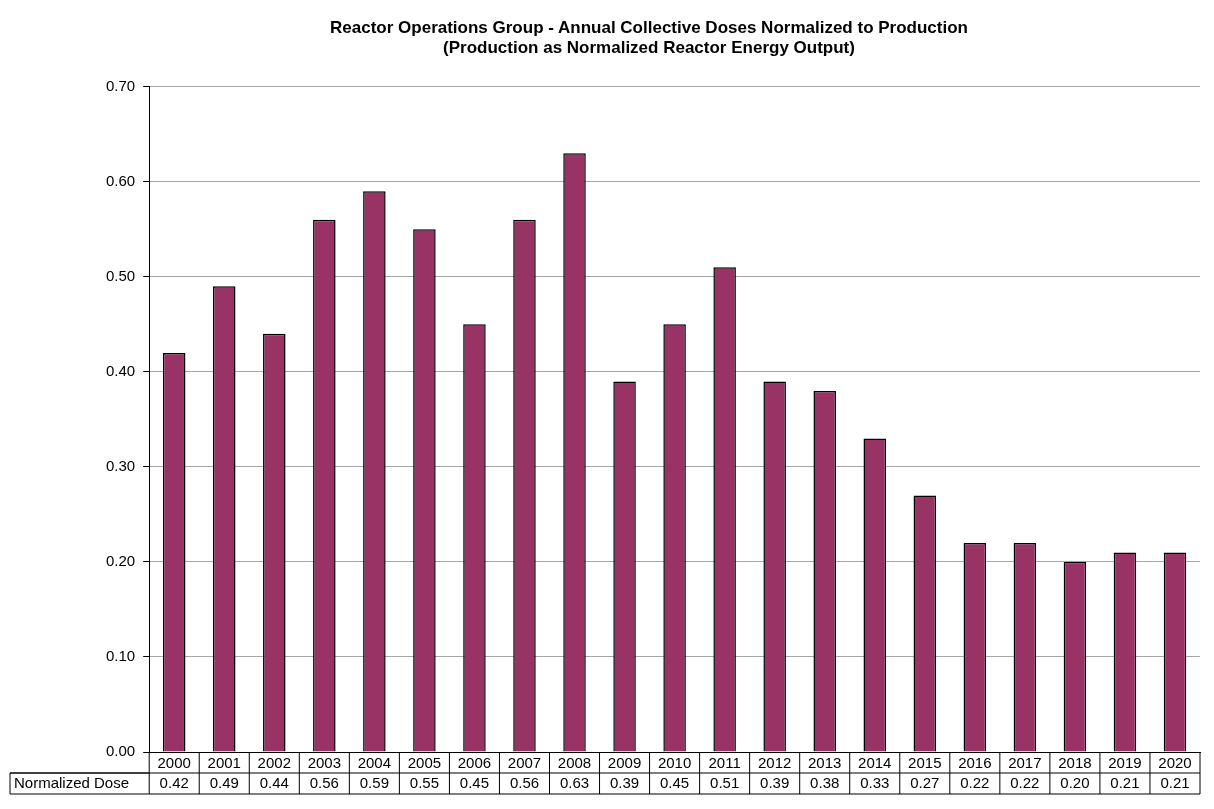 This screenshot has height=809, width=1214. What do you see at coordinates (474, 763) in the screenshot?
I see `x-tick-label: 2006` at bounding box center [474, 763].